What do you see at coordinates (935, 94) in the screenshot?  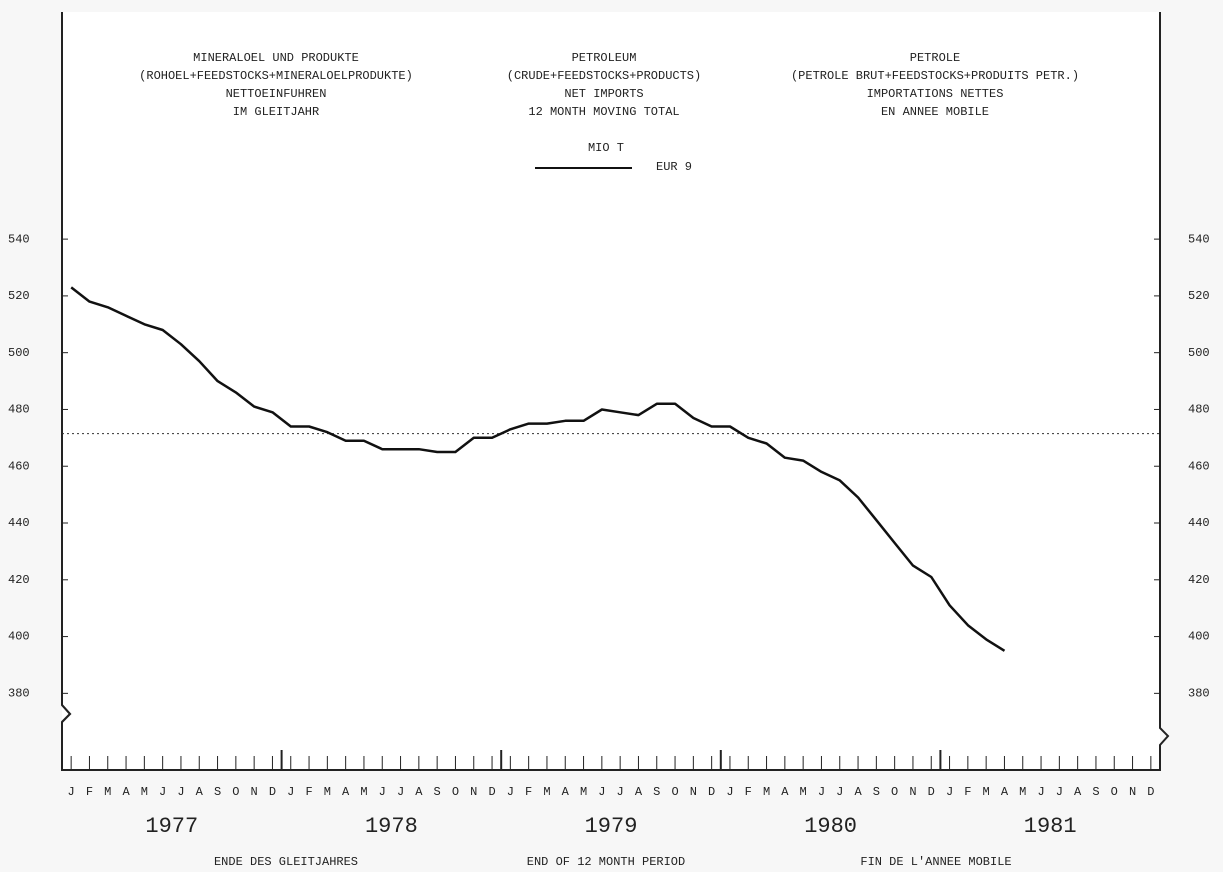 I see `header-line: IMPORTATIONS NETTES` at bounding box center [935, 94].